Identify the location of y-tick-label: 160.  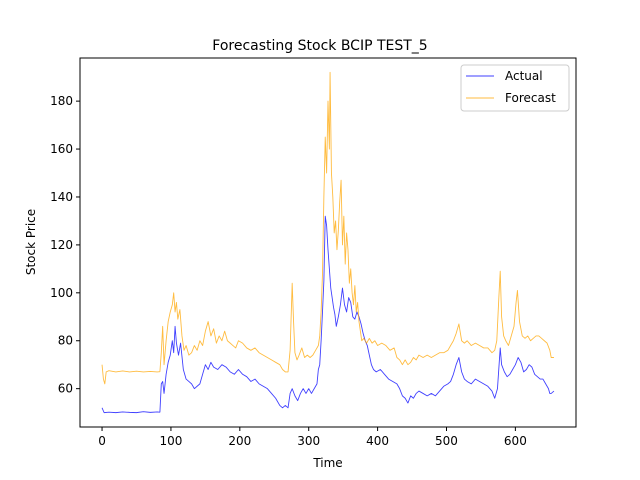
(61, 149).